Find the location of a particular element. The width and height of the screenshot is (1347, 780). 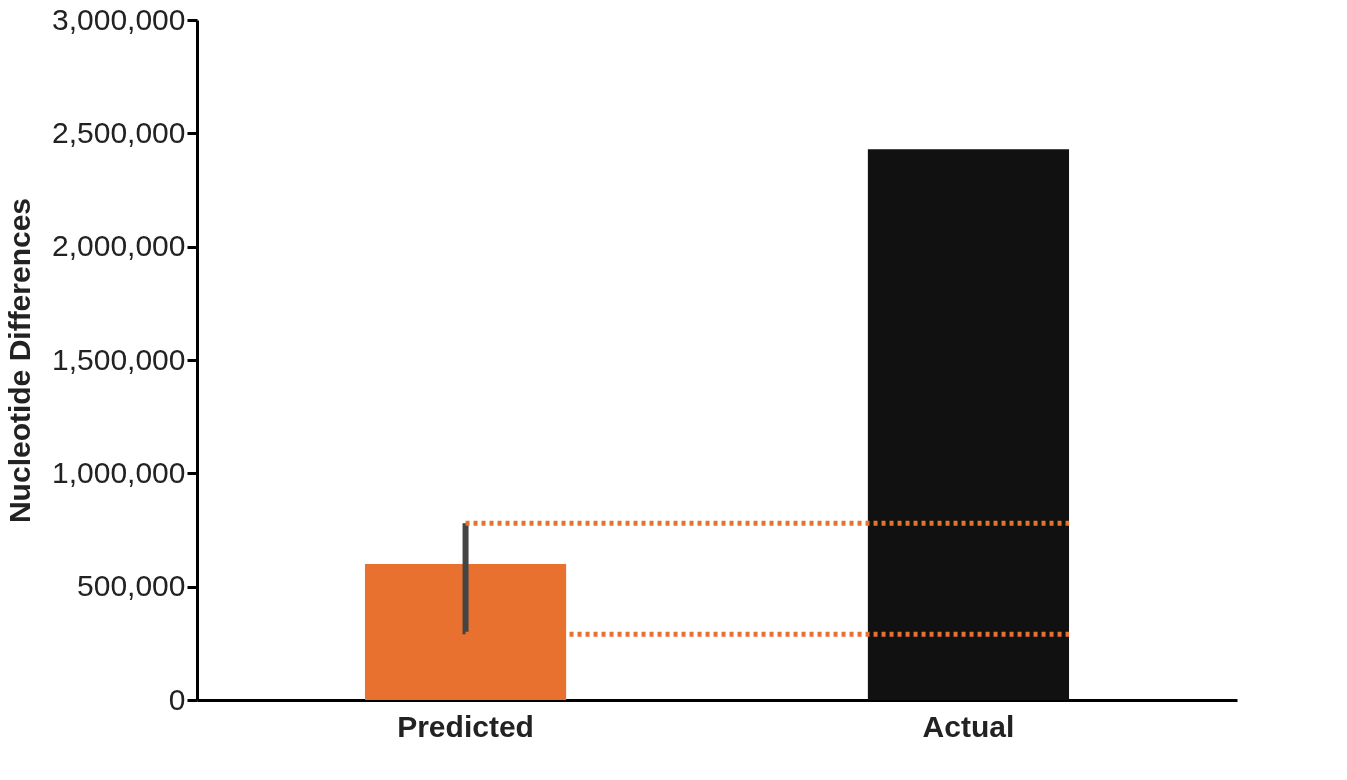

y-tick-label: 3,000,000 is located at coordinates (119, 19).